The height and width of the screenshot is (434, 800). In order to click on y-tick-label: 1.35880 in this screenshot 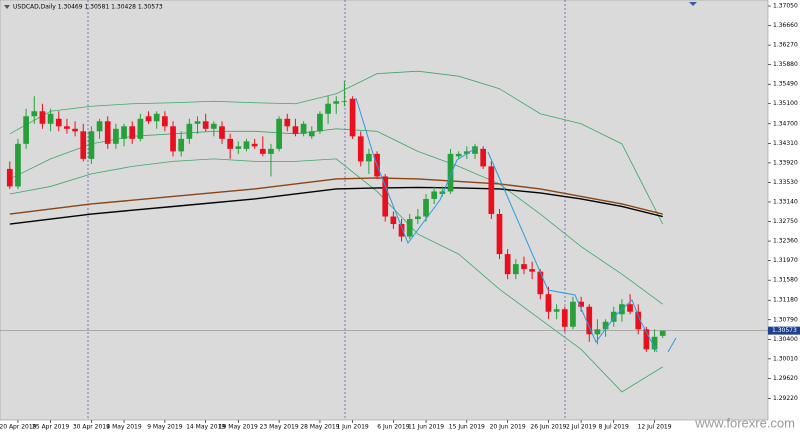, I will do `click(785, 64)`.